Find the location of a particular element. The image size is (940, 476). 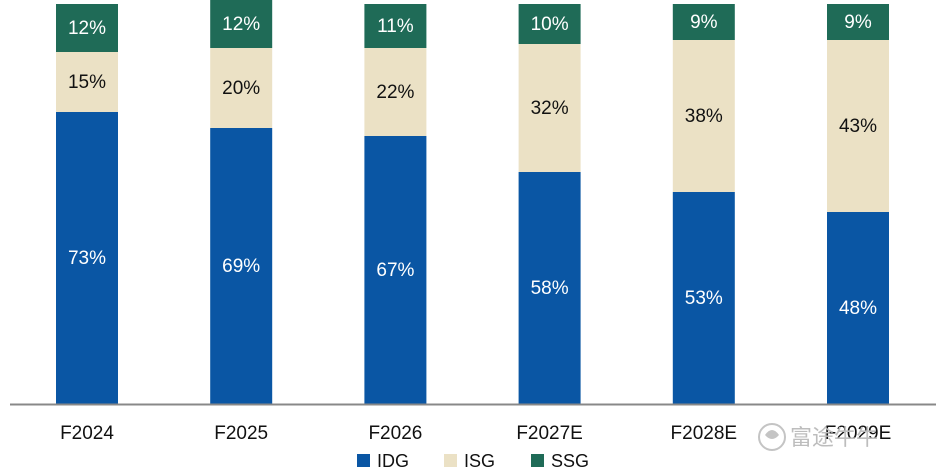

bar-idg-f2028e is located at coordinates (703, 298).